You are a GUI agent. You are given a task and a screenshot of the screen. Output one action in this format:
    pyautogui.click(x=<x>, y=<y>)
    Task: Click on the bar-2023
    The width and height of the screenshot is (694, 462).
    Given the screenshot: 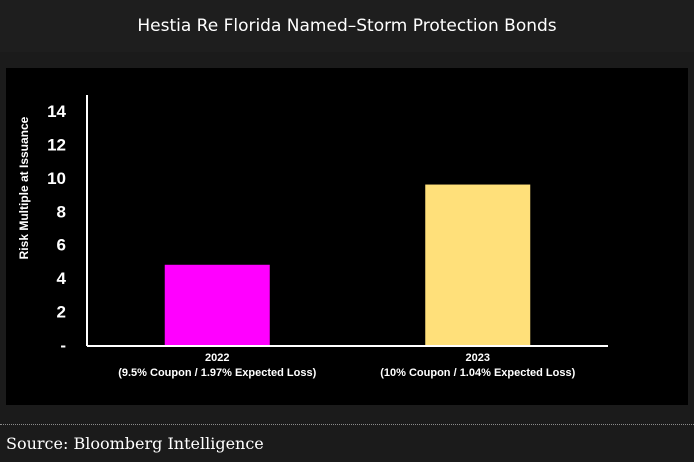 What is the action you would take?
    pyautogui.click(x=478, y=264)
    